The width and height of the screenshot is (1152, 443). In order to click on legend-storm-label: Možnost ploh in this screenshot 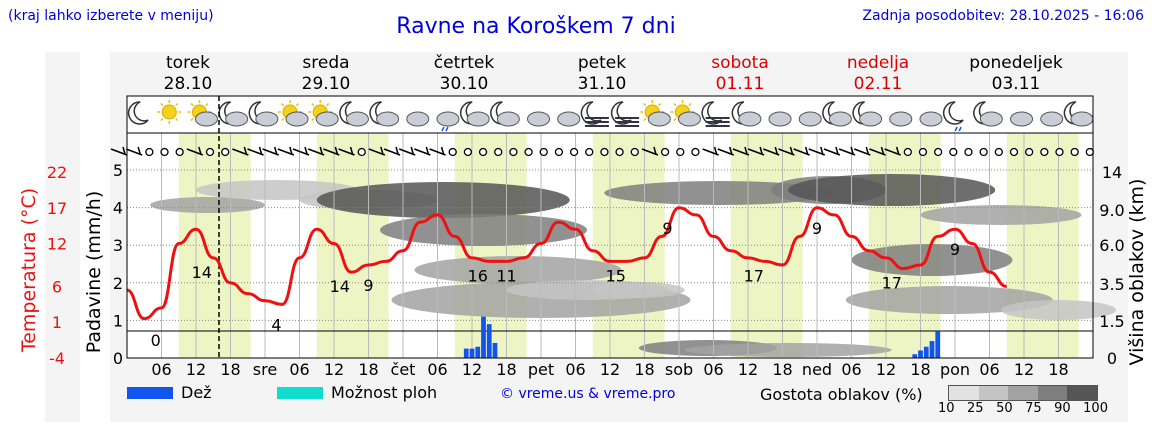, I will do `click(384, 392)`.